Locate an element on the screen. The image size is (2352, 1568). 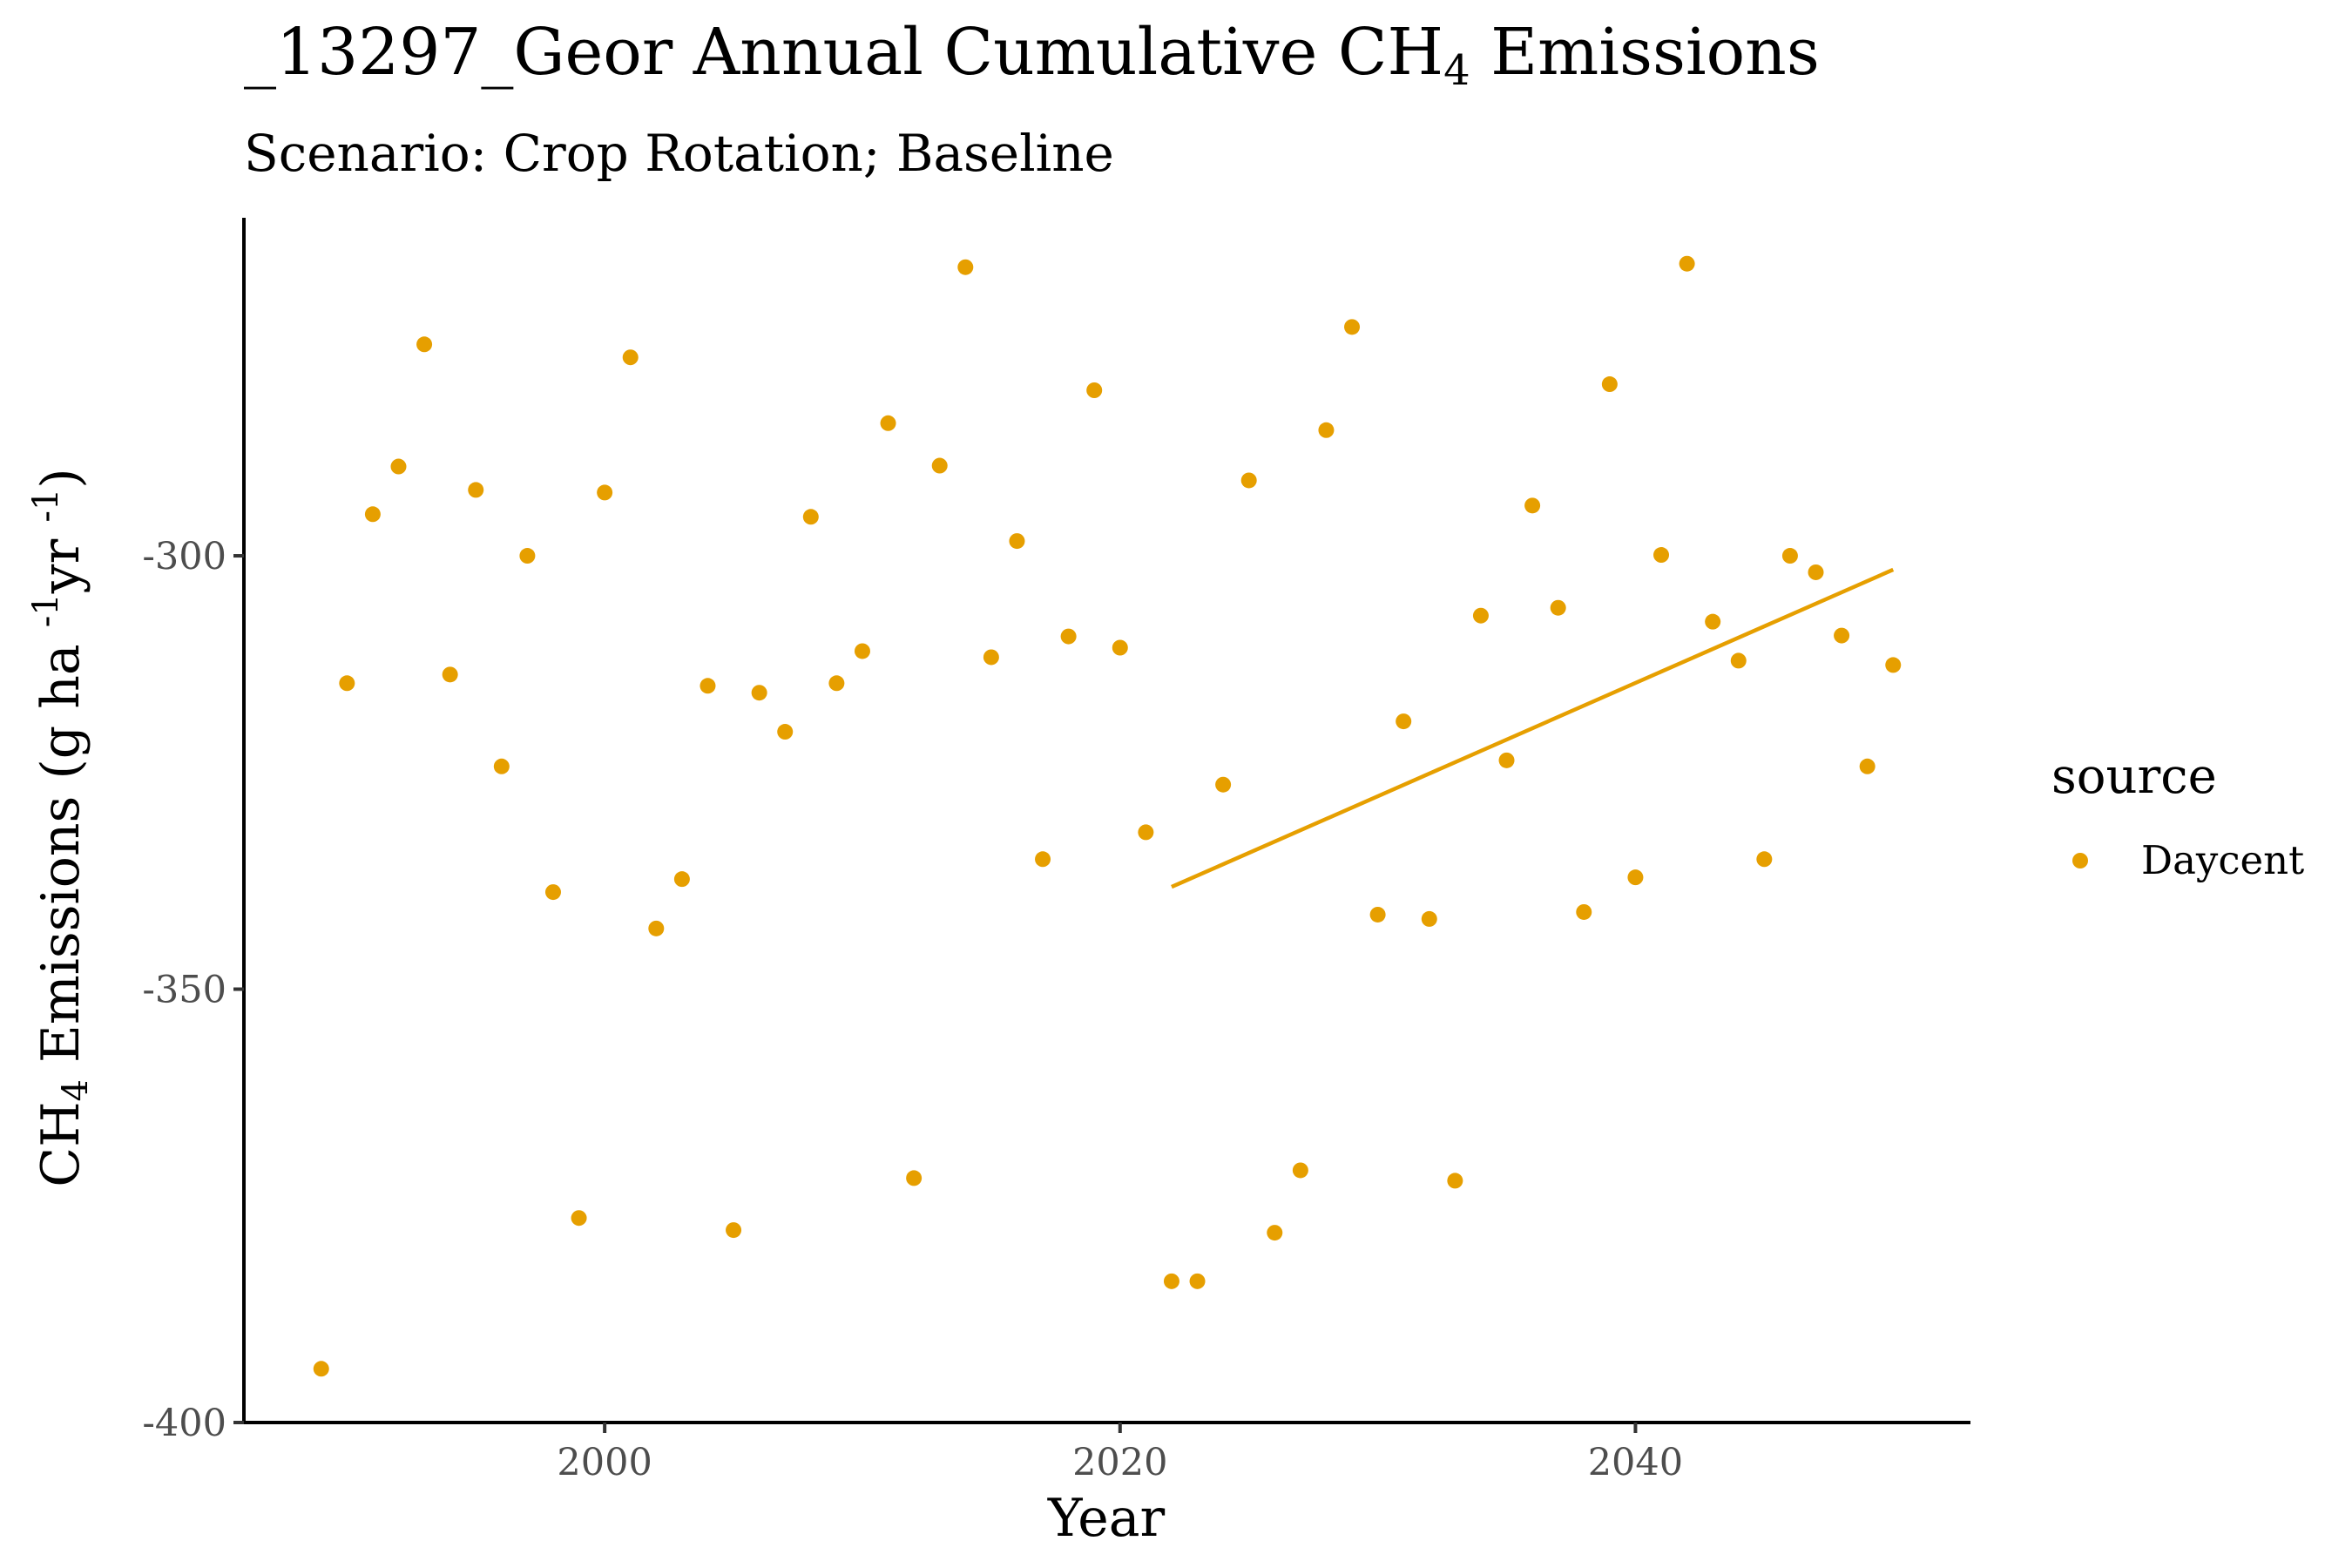
data-point-2007 is located at coordinates (785, 732).